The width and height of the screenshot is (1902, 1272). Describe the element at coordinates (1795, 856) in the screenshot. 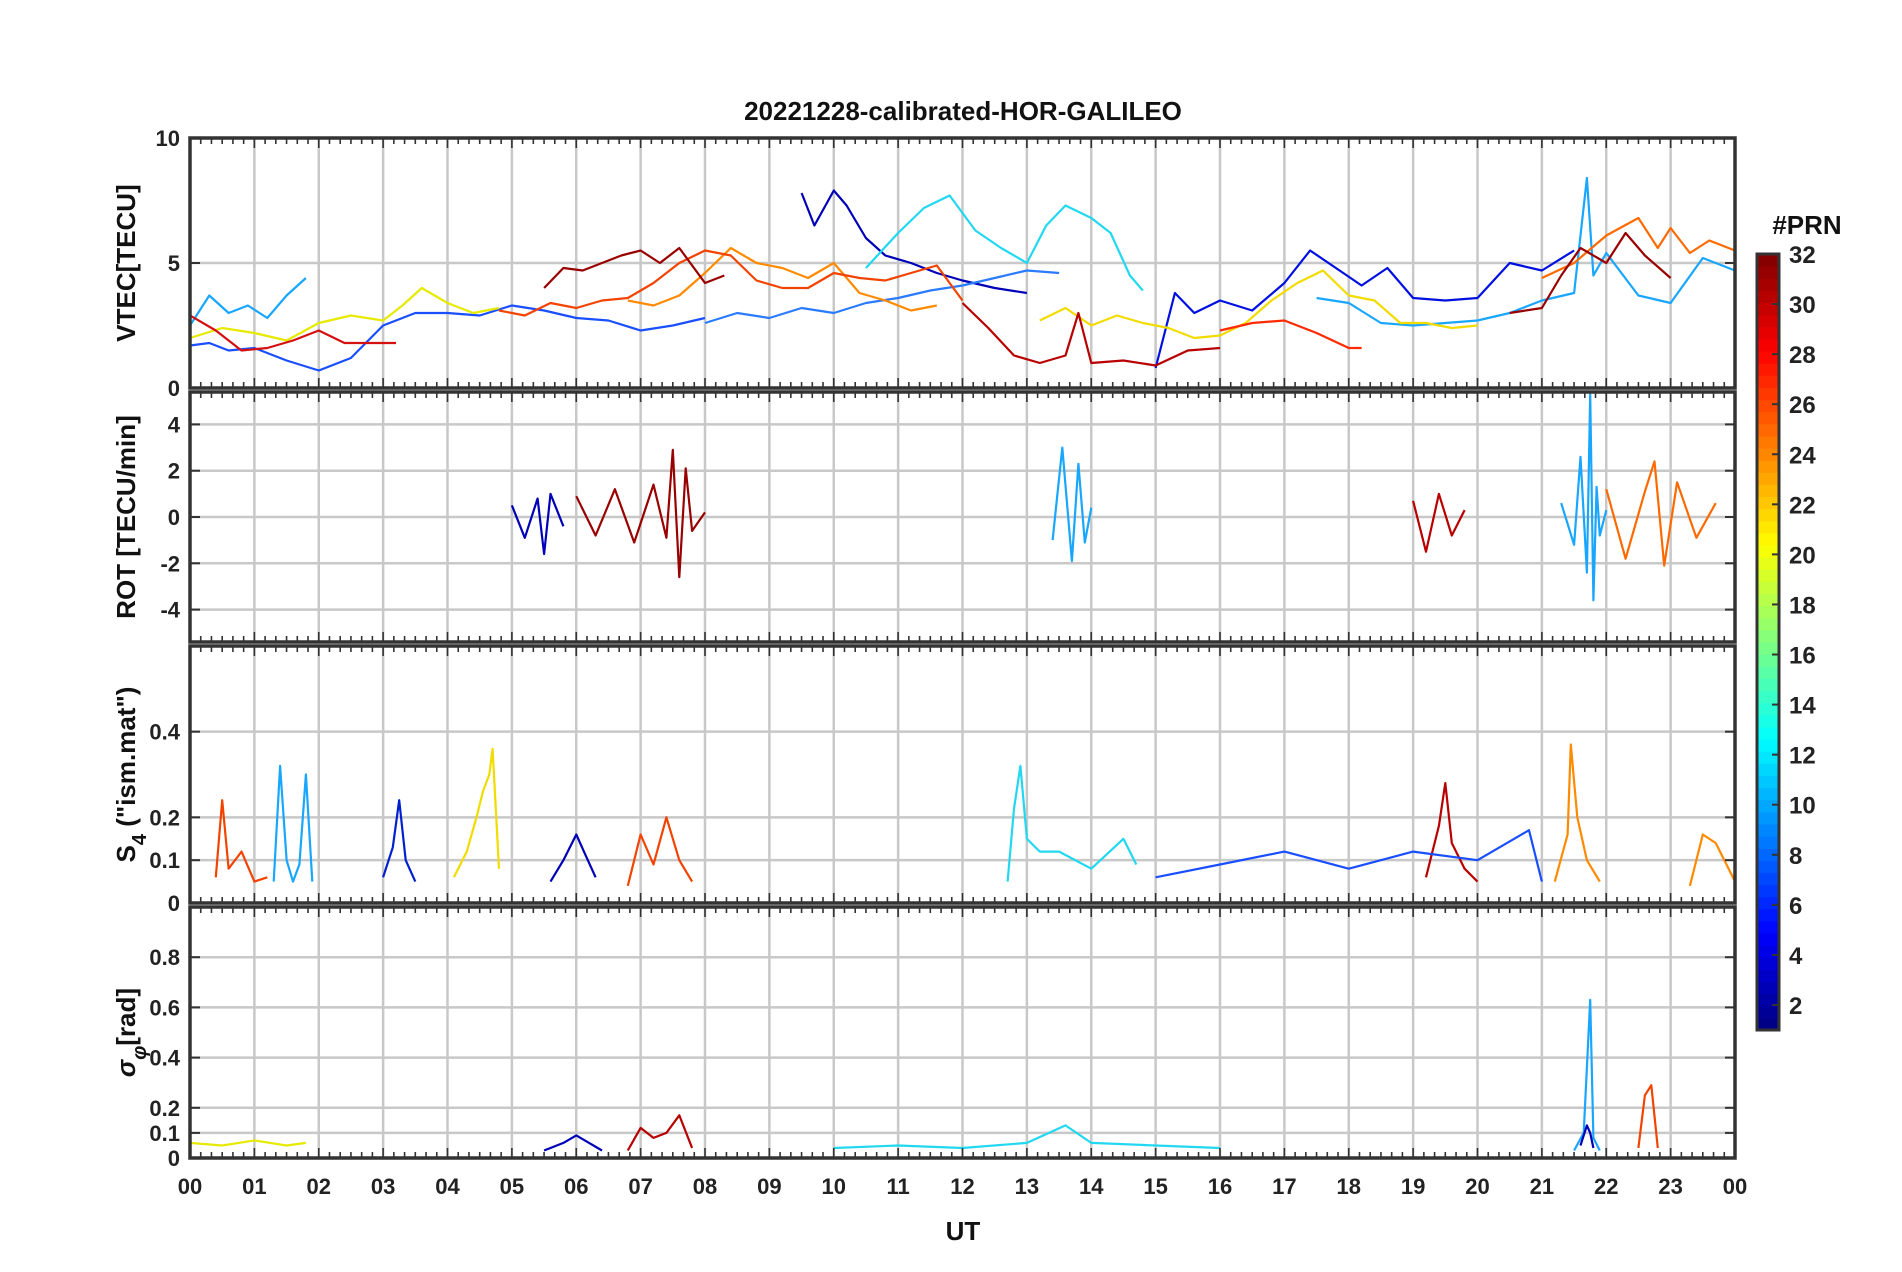

I see `colorbar-tick-label: 8` at that location.